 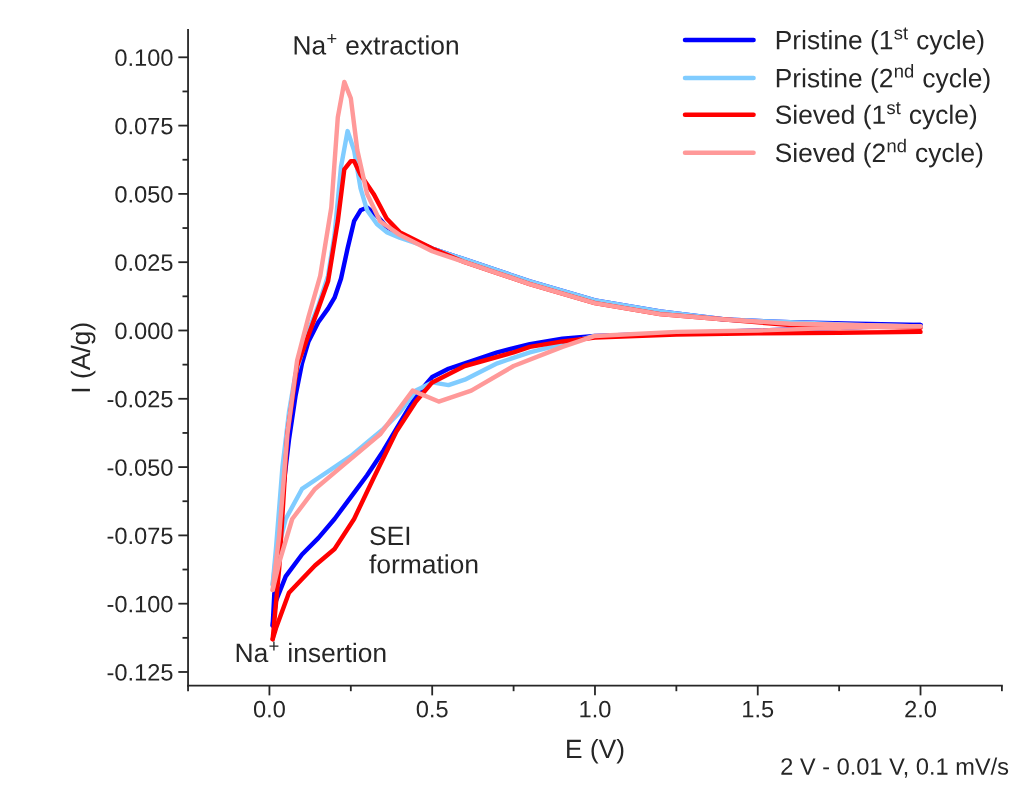 What do you see at coordinates (144, 126) in the screenshot?
I see `y-tick-label: 0.075` at bounding box center [144, 126].